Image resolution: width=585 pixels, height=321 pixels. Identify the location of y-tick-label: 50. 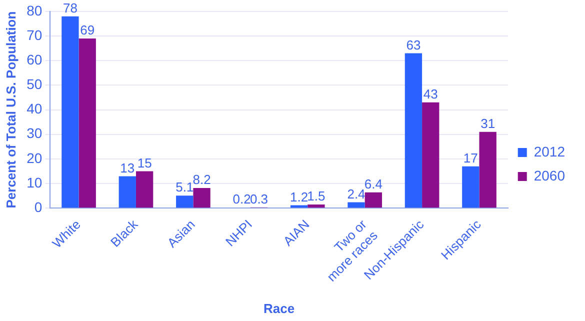
(34, 84).